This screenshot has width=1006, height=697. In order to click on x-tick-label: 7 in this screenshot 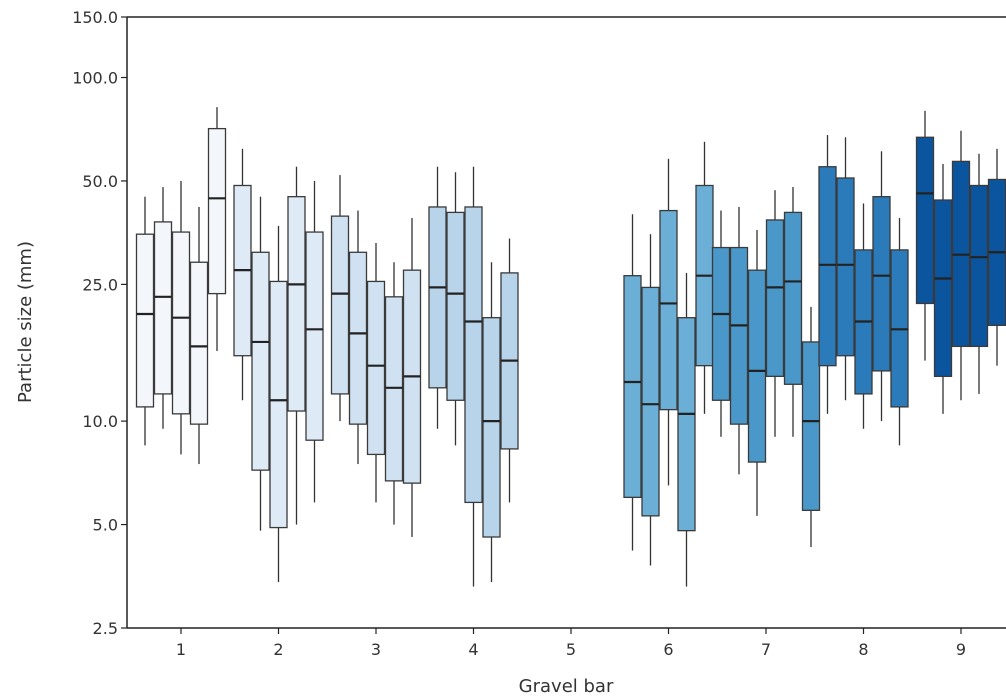, I will do `click(766, 649)`.